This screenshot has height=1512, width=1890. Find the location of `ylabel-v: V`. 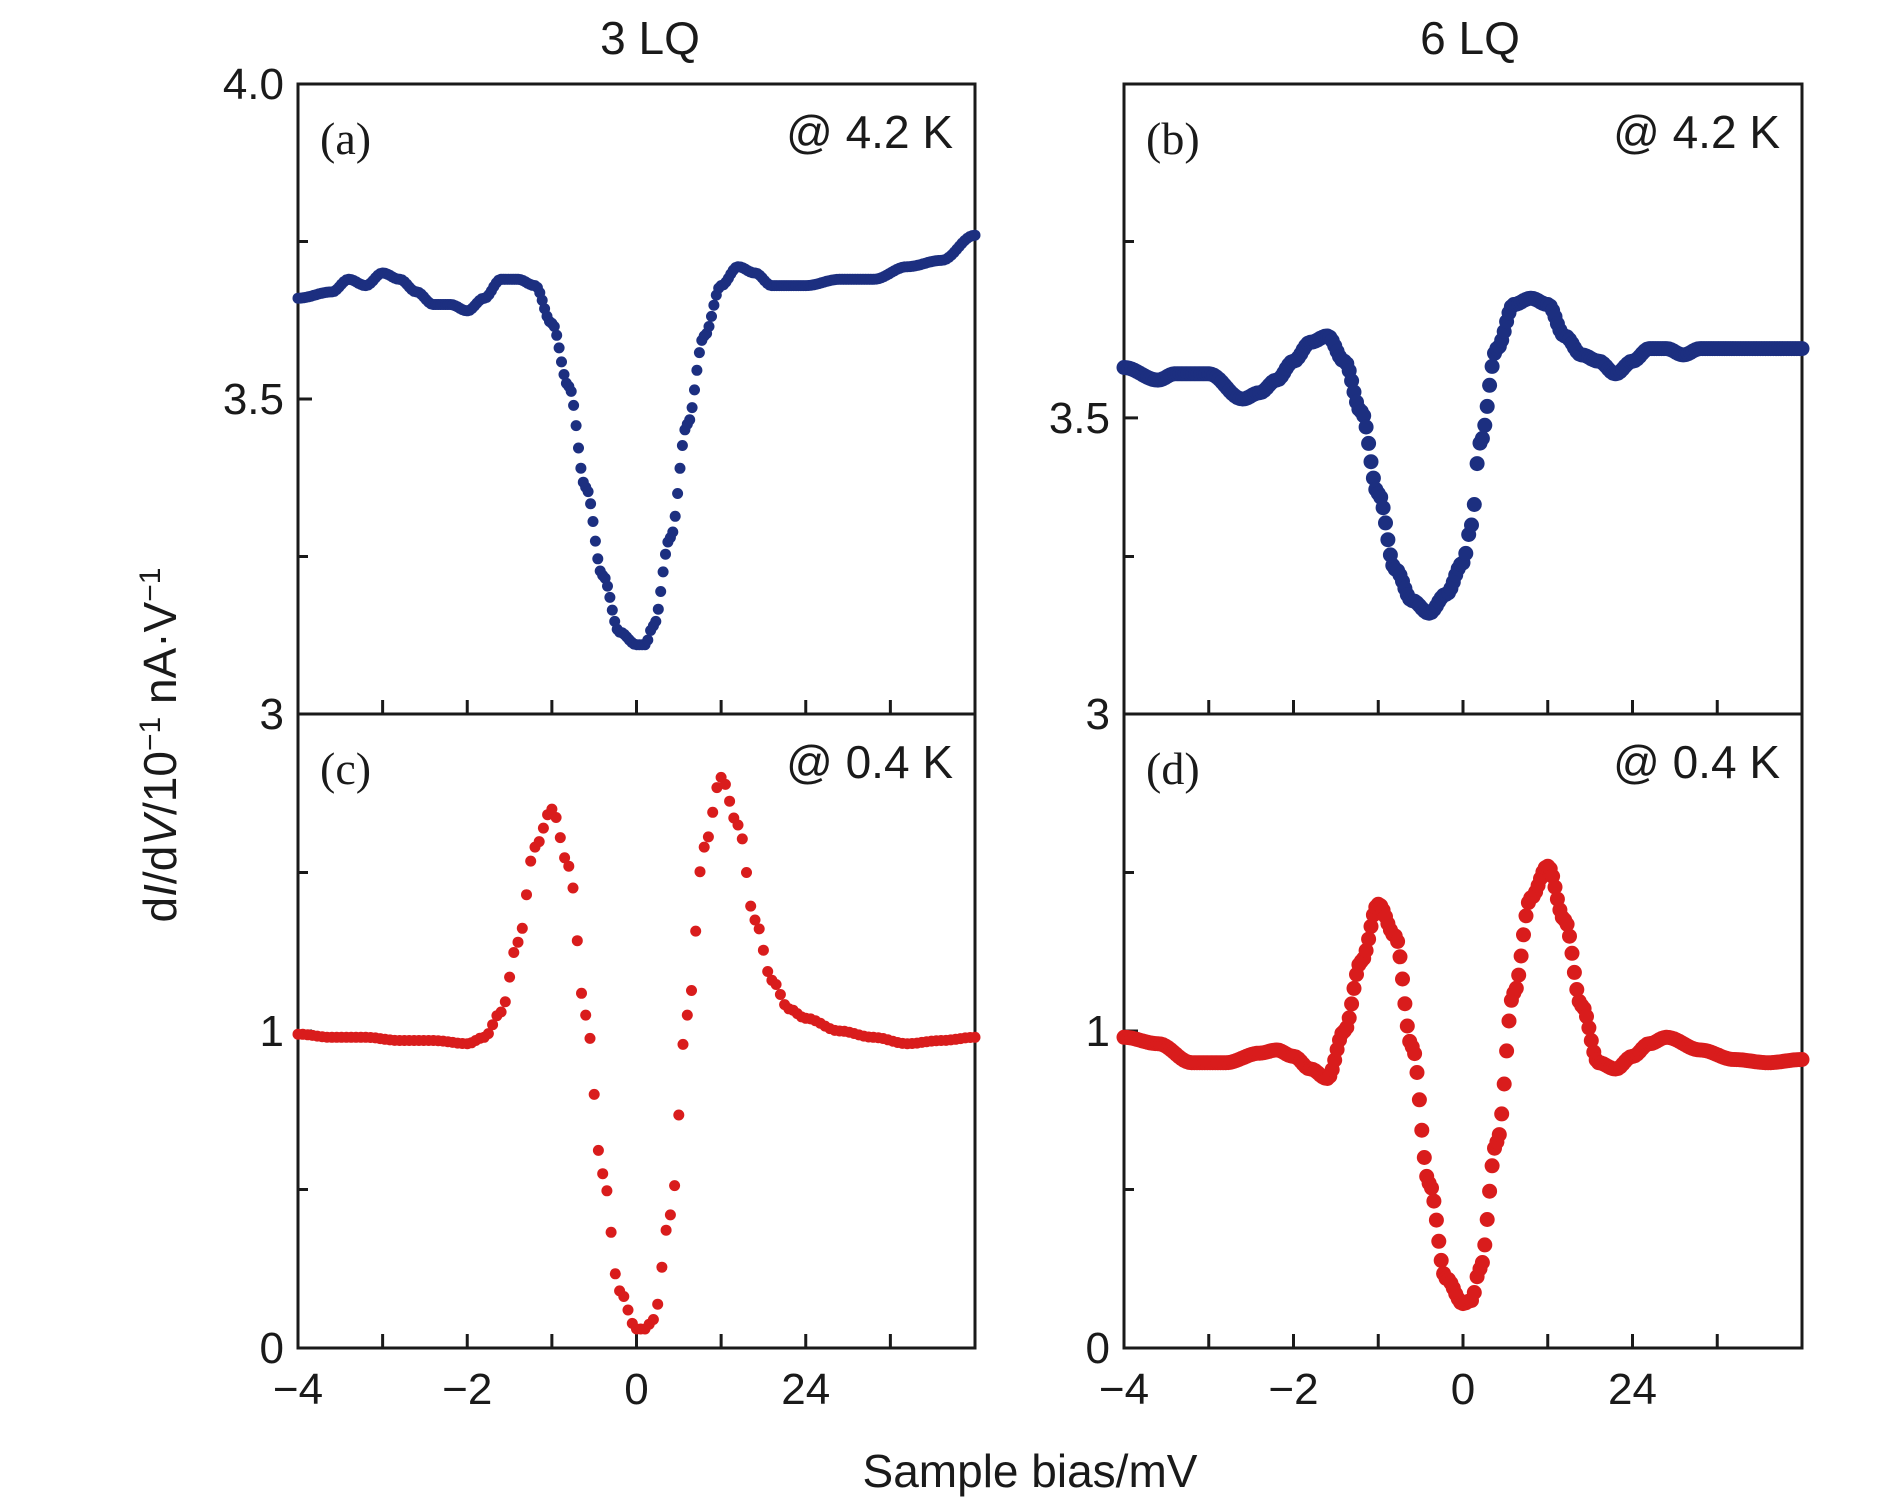

ylabel-v: V is located at coordinates (160, 828).